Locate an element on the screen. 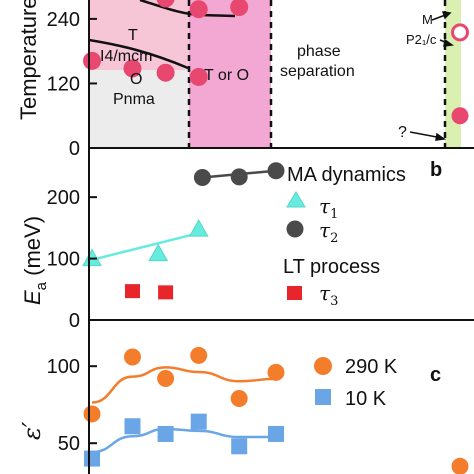 The image size is (474, 474). legend-item-10k: 10 K is located at coordinates (351, 399).